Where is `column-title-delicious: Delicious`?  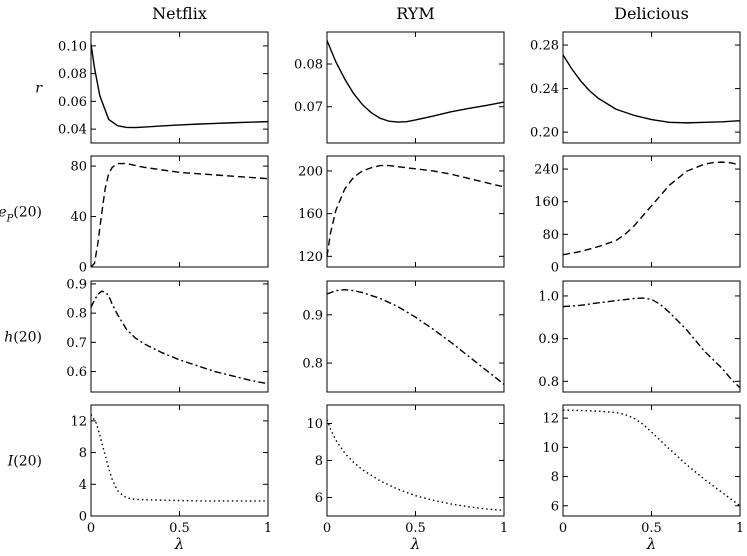
column-title-delicious: Delicious is located at coordinates (651, 13).